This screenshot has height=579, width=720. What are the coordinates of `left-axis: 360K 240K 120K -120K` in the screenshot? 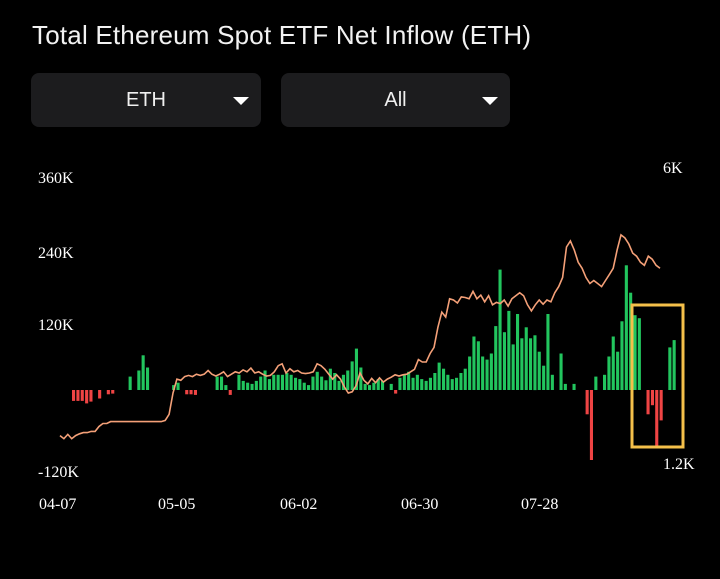 It's located at (58, 325).